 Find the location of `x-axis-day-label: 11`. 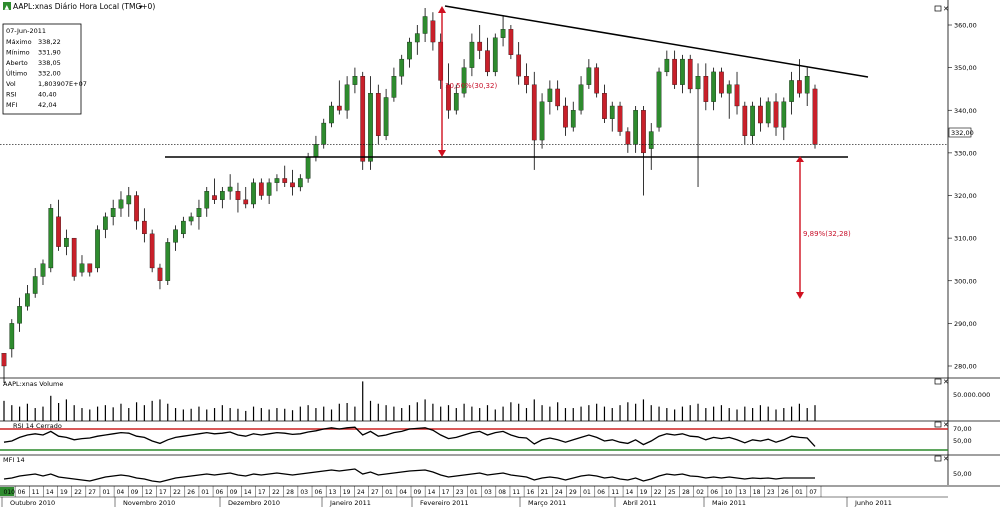

x-axis-day-label: 11 is located at coordinates (36, 492).